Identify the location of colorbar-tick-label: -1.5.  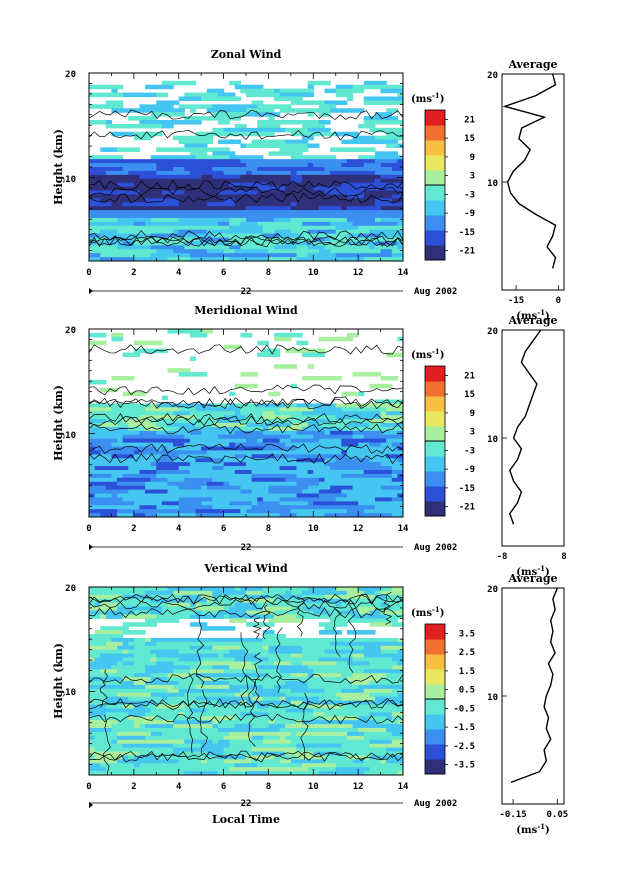
(464, 728).